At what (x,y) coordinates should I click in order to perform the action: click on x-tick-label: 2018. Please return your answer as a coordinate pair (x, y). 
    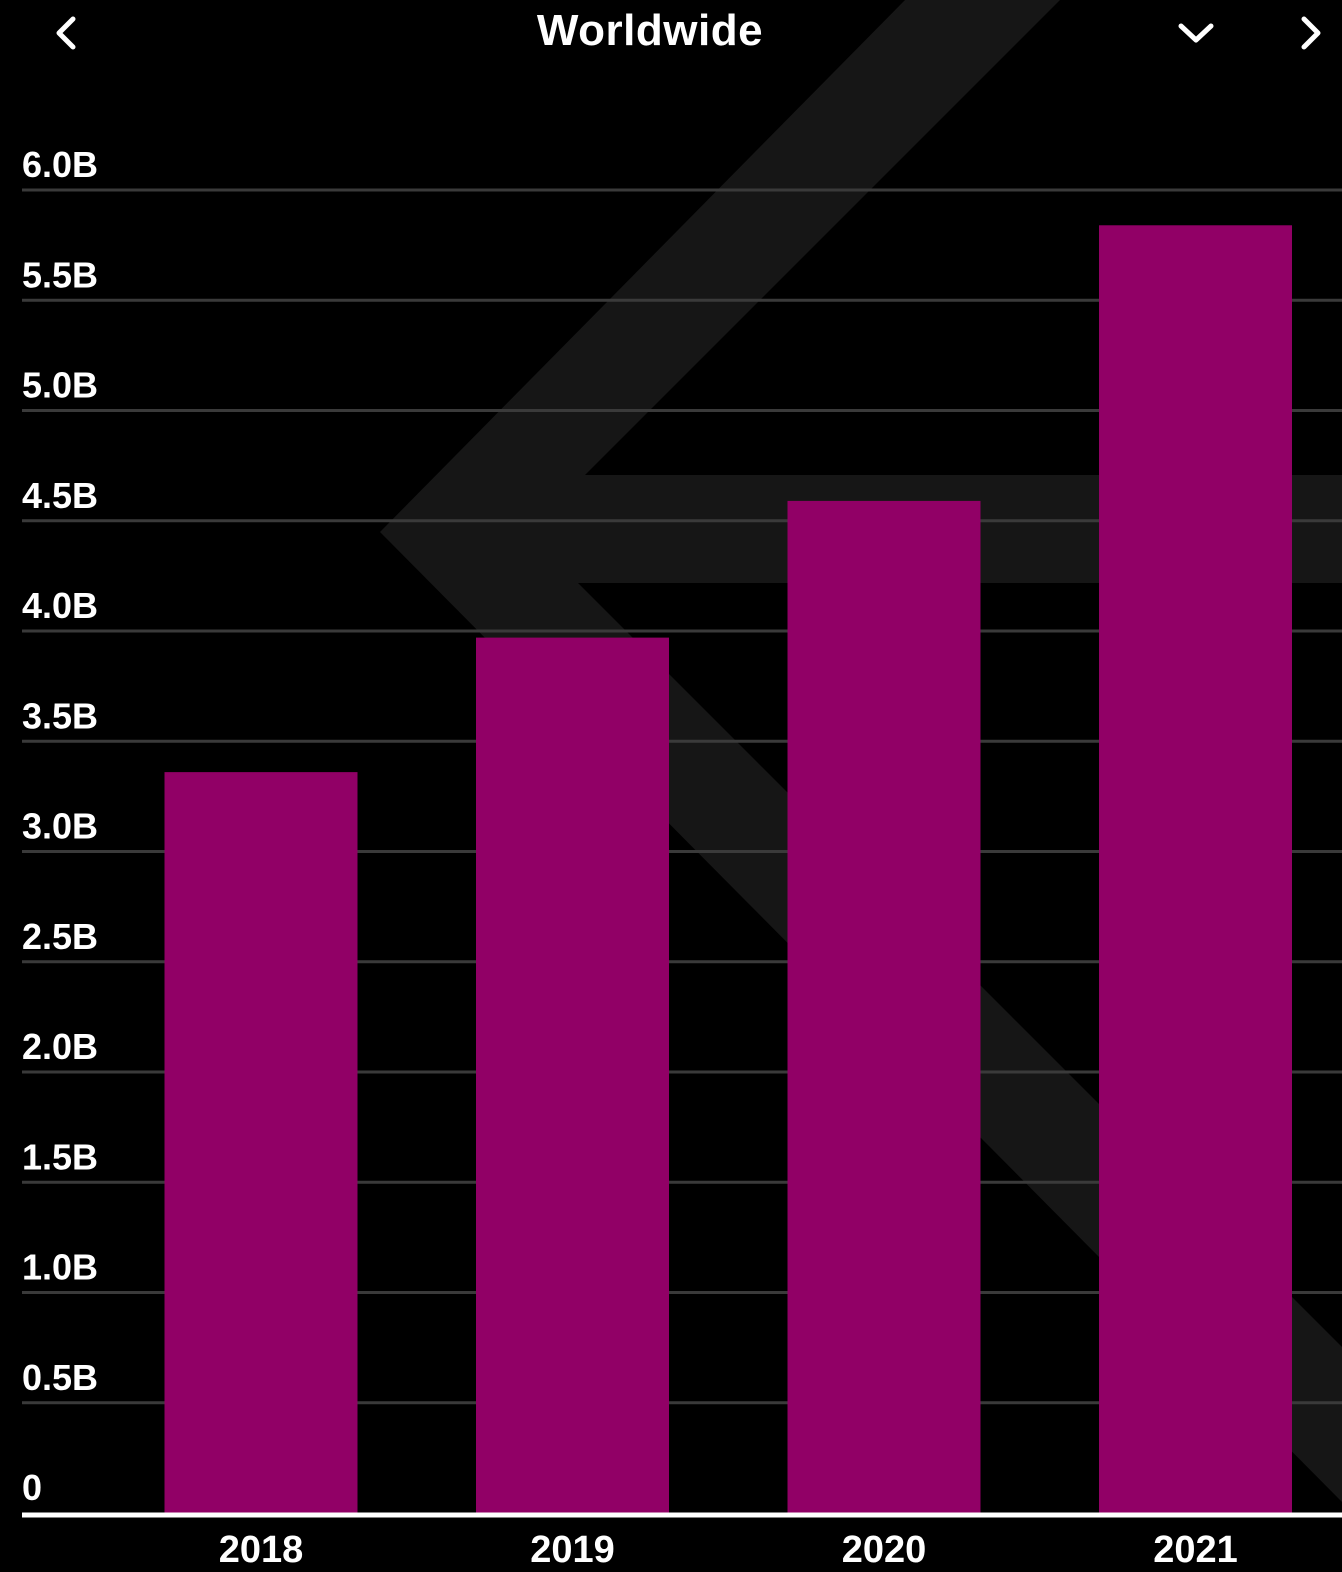
    Looking at the image, I should click on (261, 1550).